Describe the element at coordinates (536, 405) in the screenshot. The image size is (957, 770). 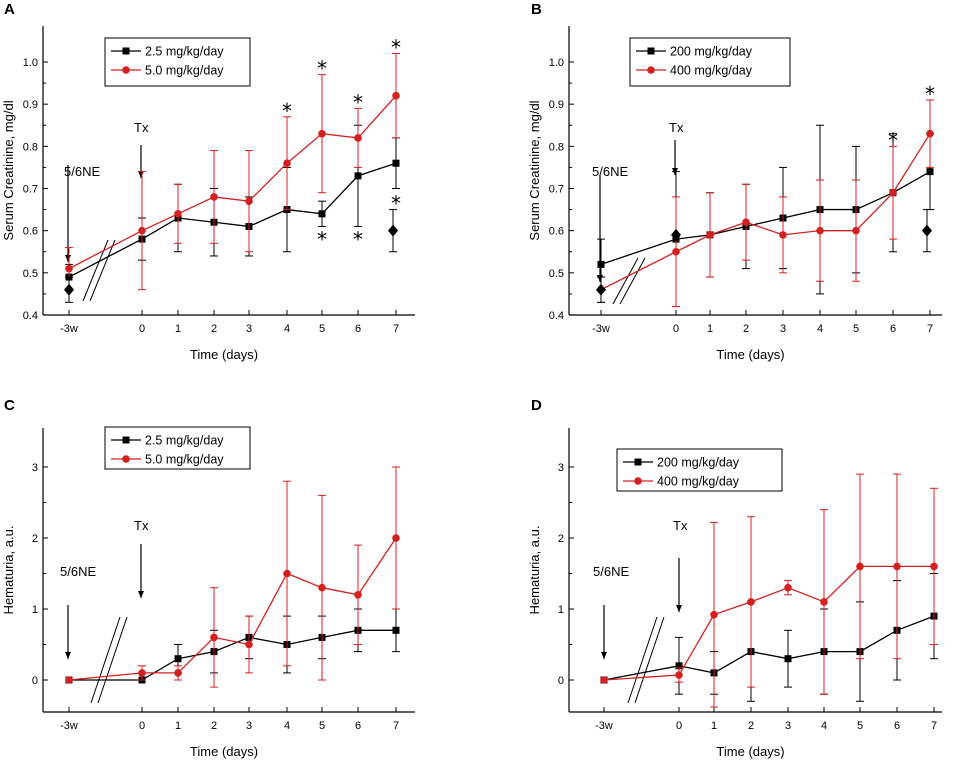
I see `panel-letter: D` at that location.